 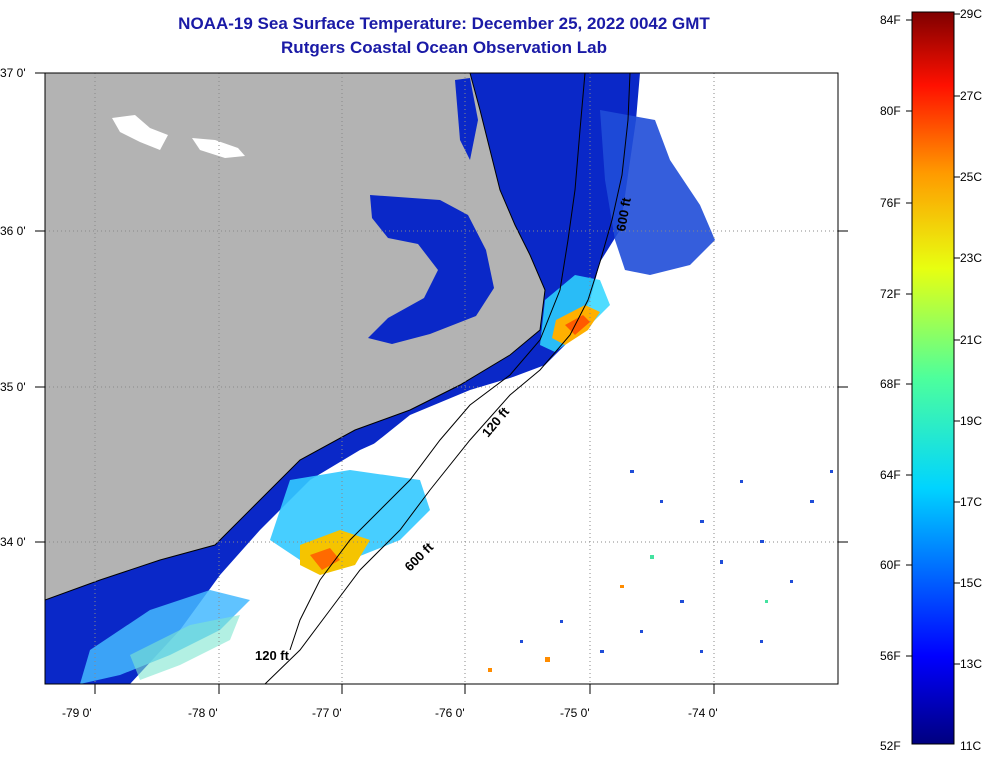 What do you see at coordinates (325, 559) in the screenshot?
I see `hot-core-south` at bounding box center [325, 559].